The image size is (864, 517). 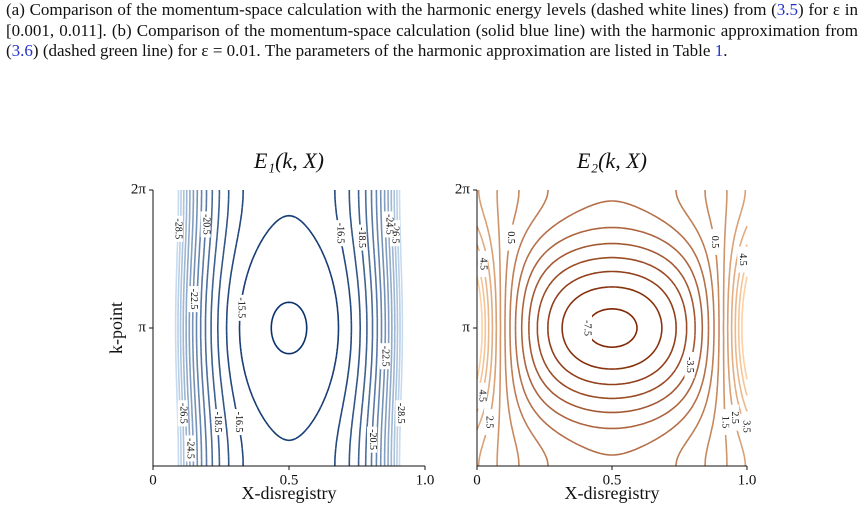 What do you see at coordinates (719, 50) in the screenshot?
I see `reference-link: 1` at bounding box center [719, 50].